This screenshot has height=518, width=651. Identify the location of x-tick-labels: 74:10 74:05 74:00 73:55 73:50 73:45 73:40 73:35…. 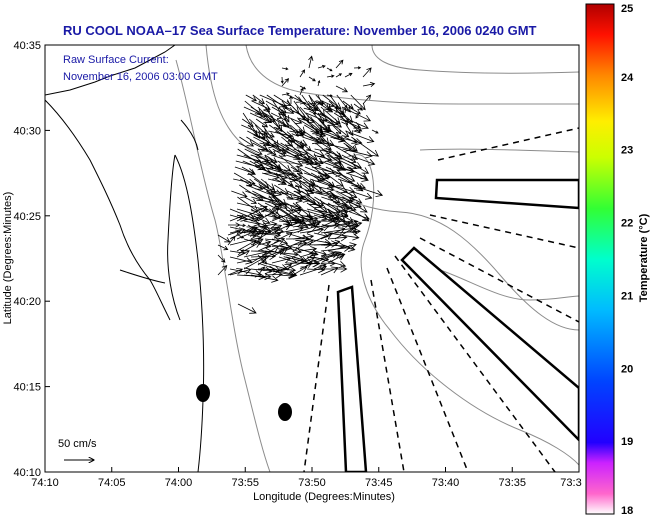
(306, 478).